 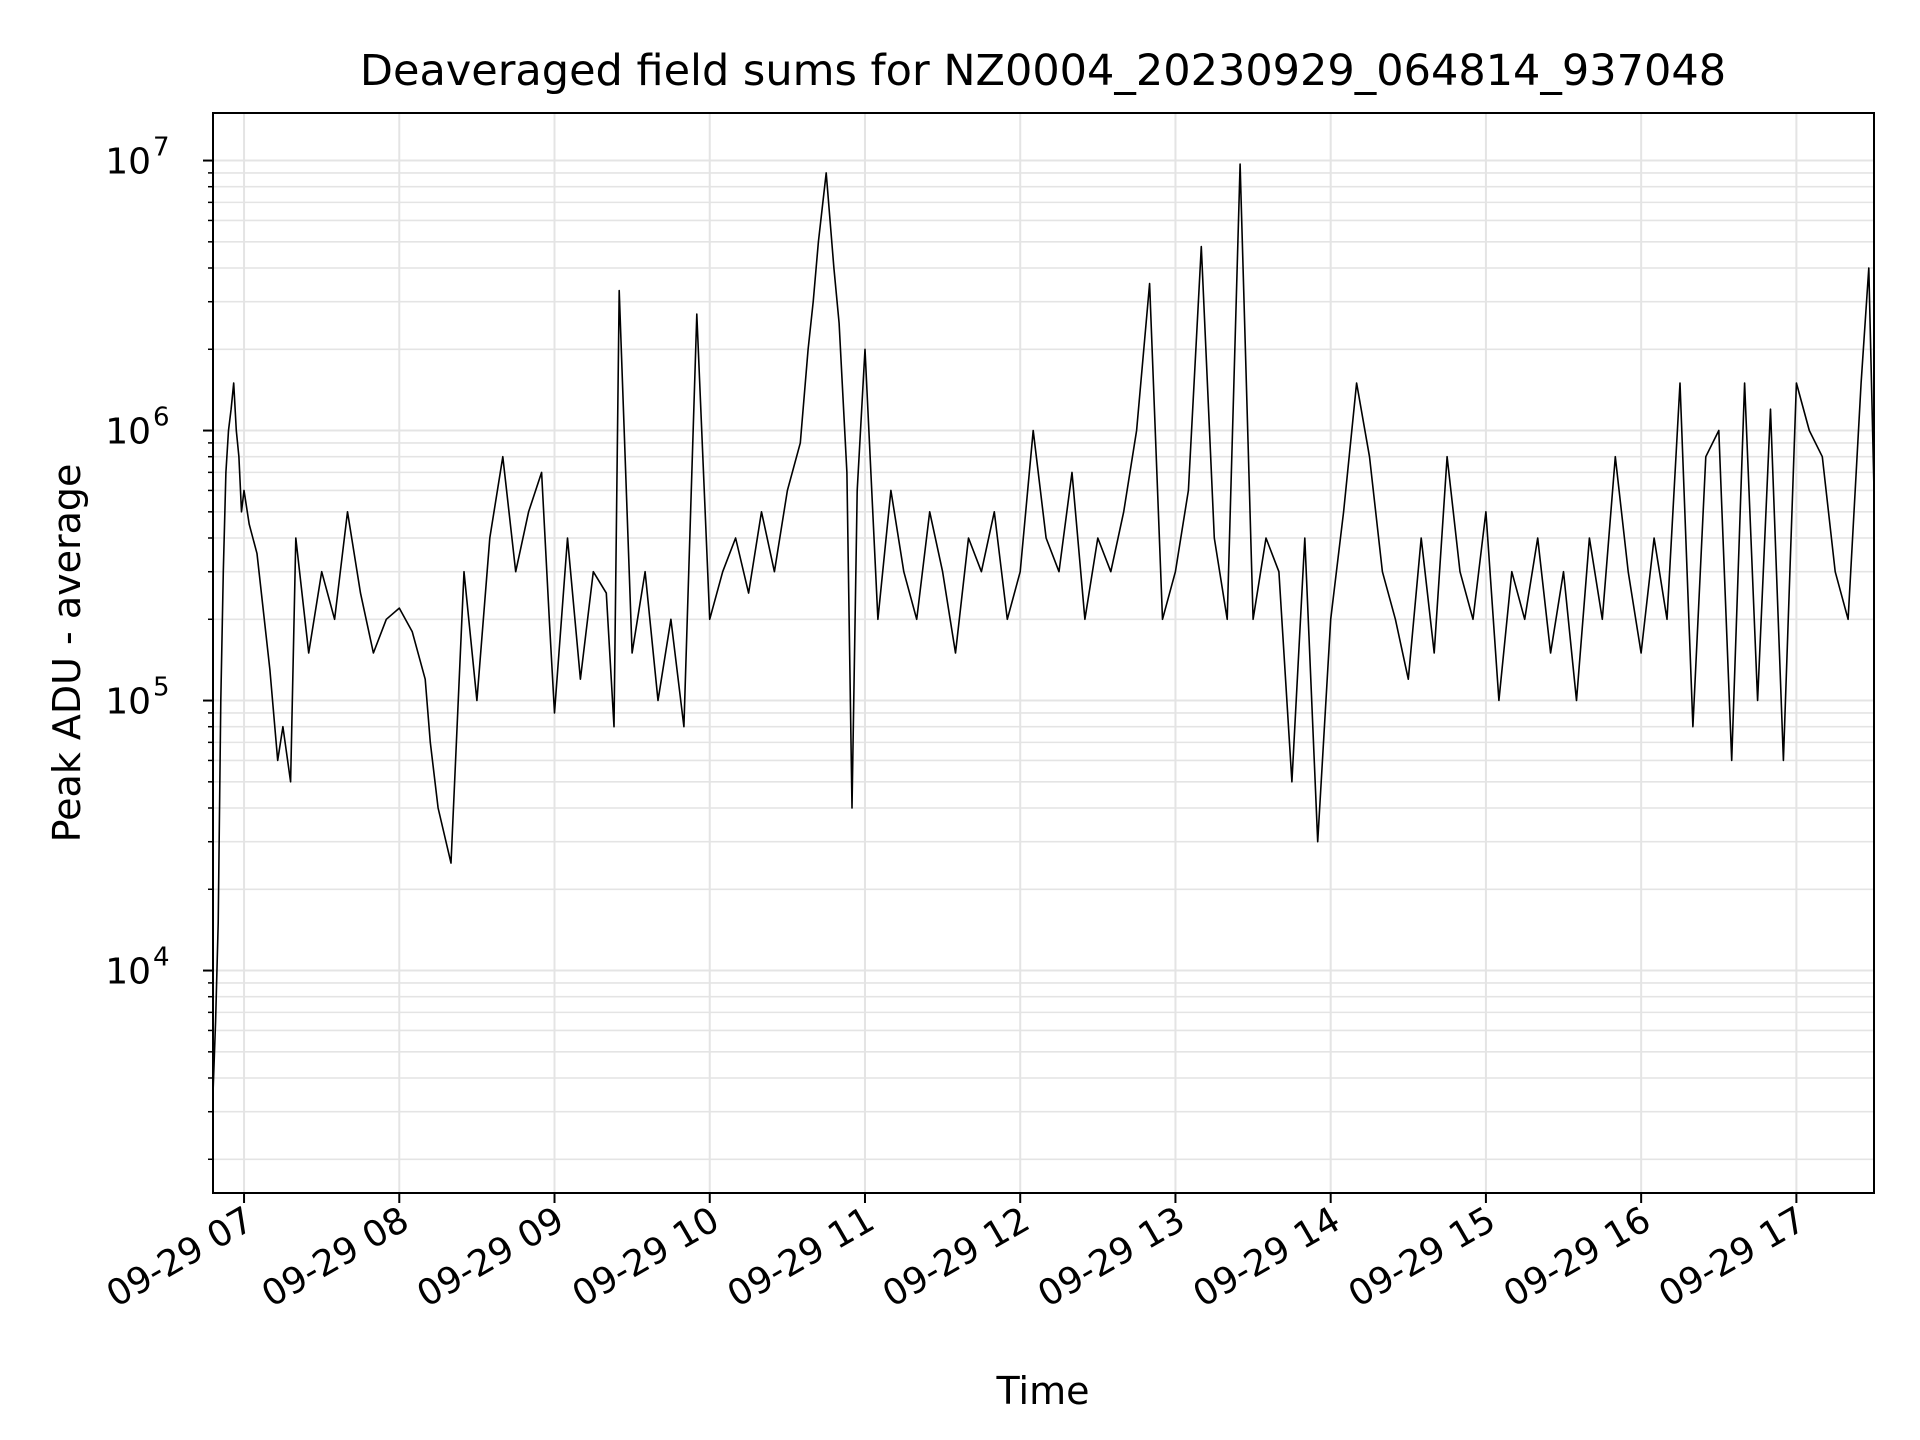 What do you see at coordinates (161, 148) in the screenshot?
I see `y-tick-exponent: 7` at bounding box center [161, 148].